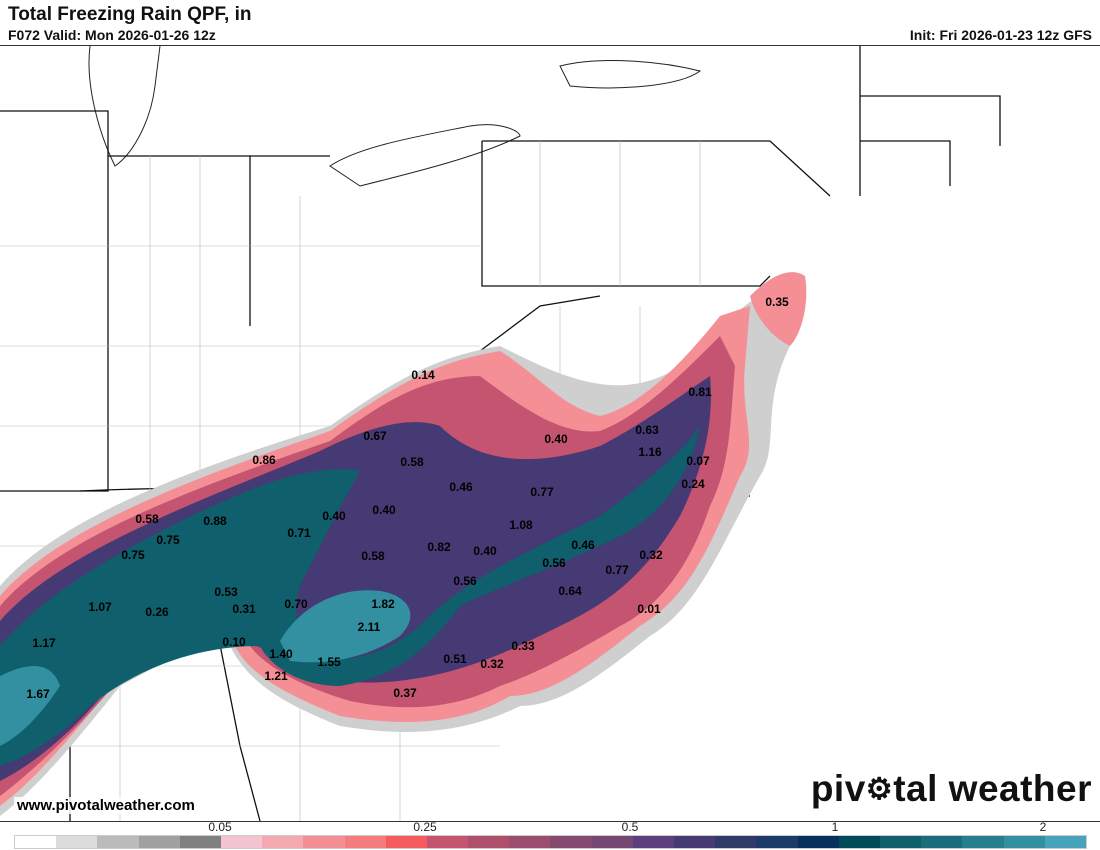  What do you see at coordinates (112, 35) in the screenshot?
I see `valid-time: F072 Valid: Mon 2026-01-26 12z` at bounding box center [112, 35].